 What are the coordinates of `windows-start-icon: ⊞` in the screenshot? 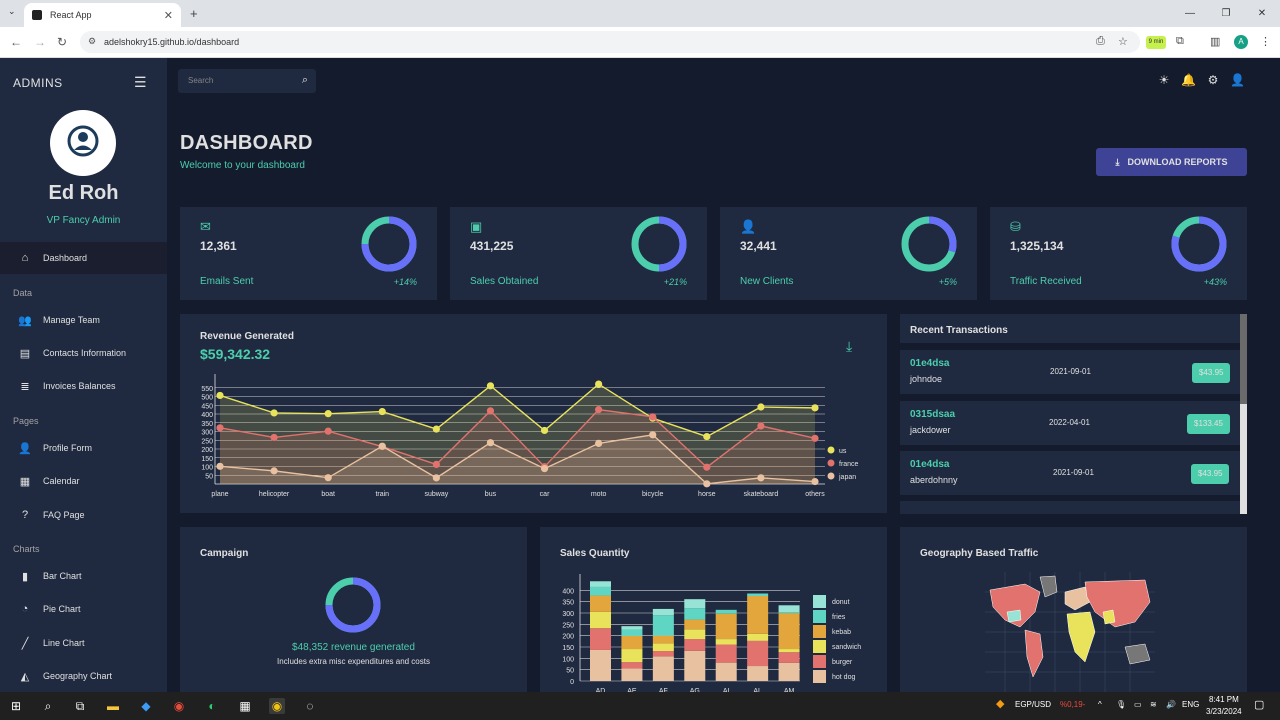 It's located at (16, 706).